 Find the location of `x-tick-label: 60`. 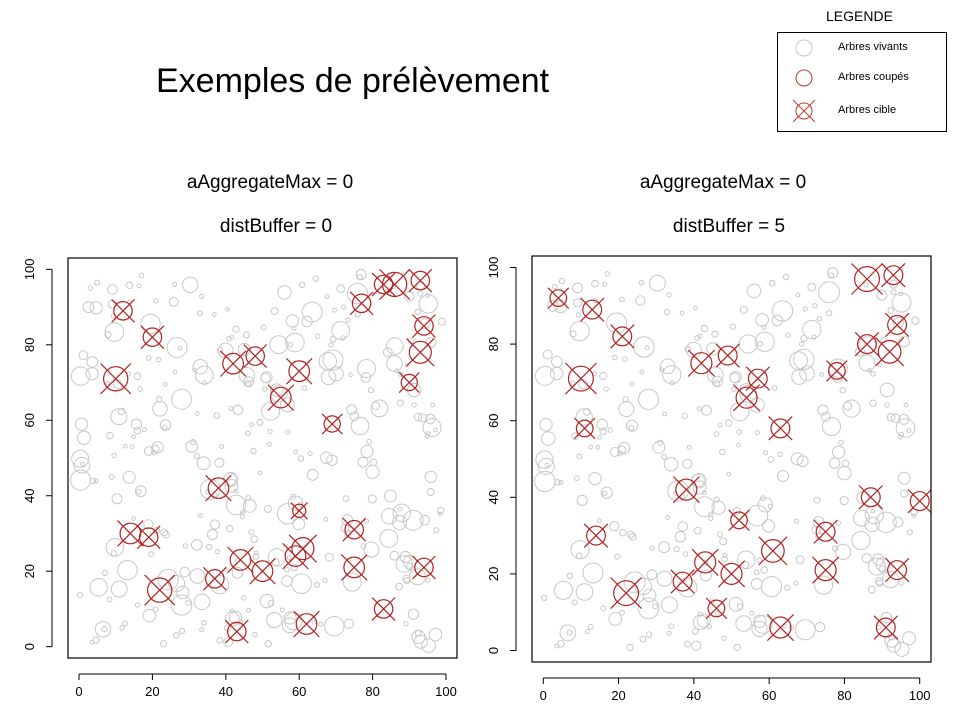

x-tick-label: 60 is located at coordinates (769, 695).